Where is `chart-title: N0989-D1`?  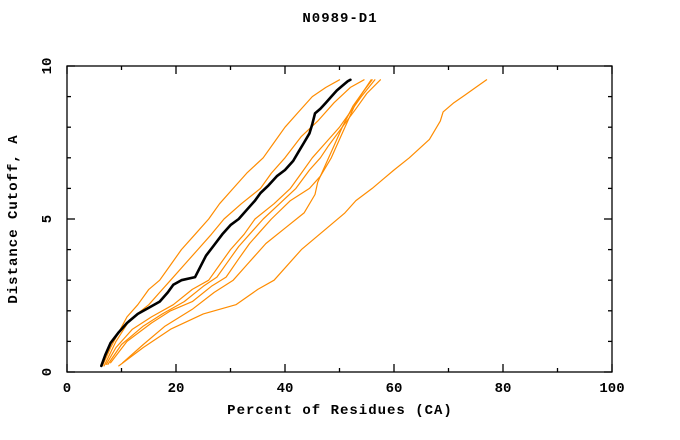
chart-title: N0989-D1 is located at coordinates (340, 19).